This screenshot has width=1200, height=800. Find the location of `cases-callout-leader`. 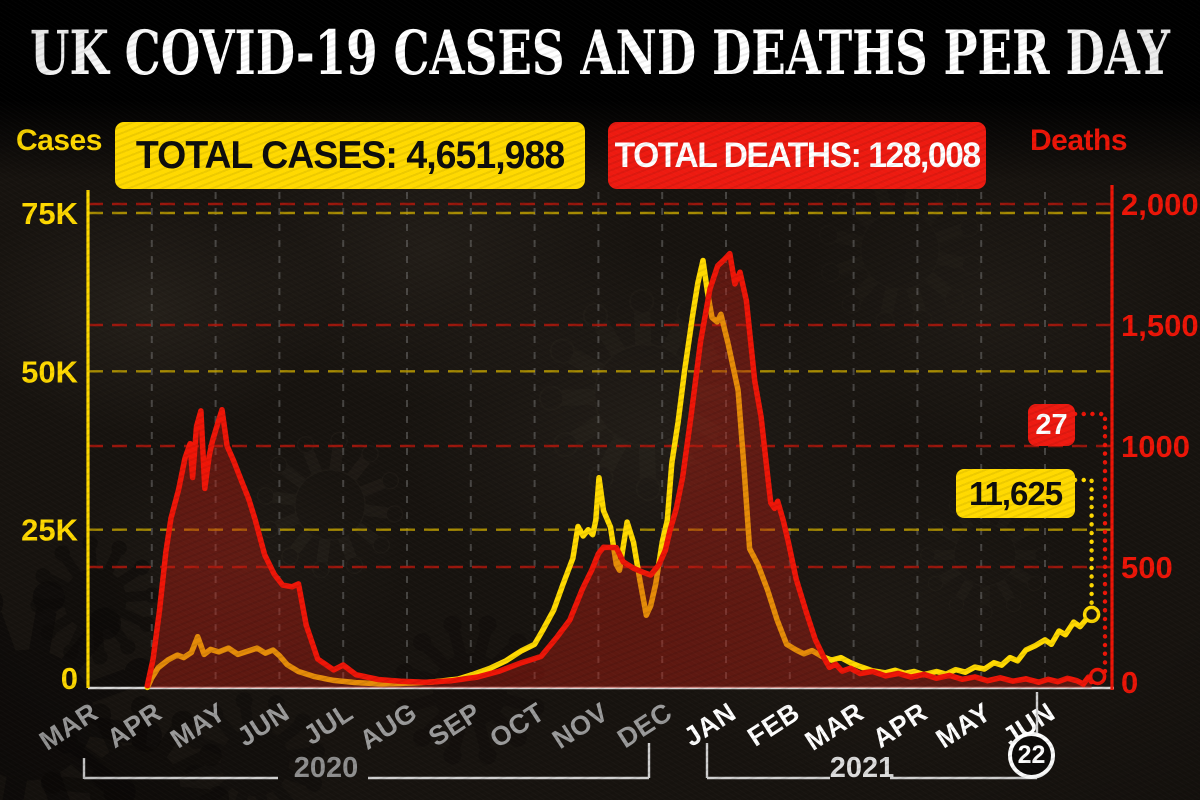

cases-callout-leader is located at coordinates (1083, 541).